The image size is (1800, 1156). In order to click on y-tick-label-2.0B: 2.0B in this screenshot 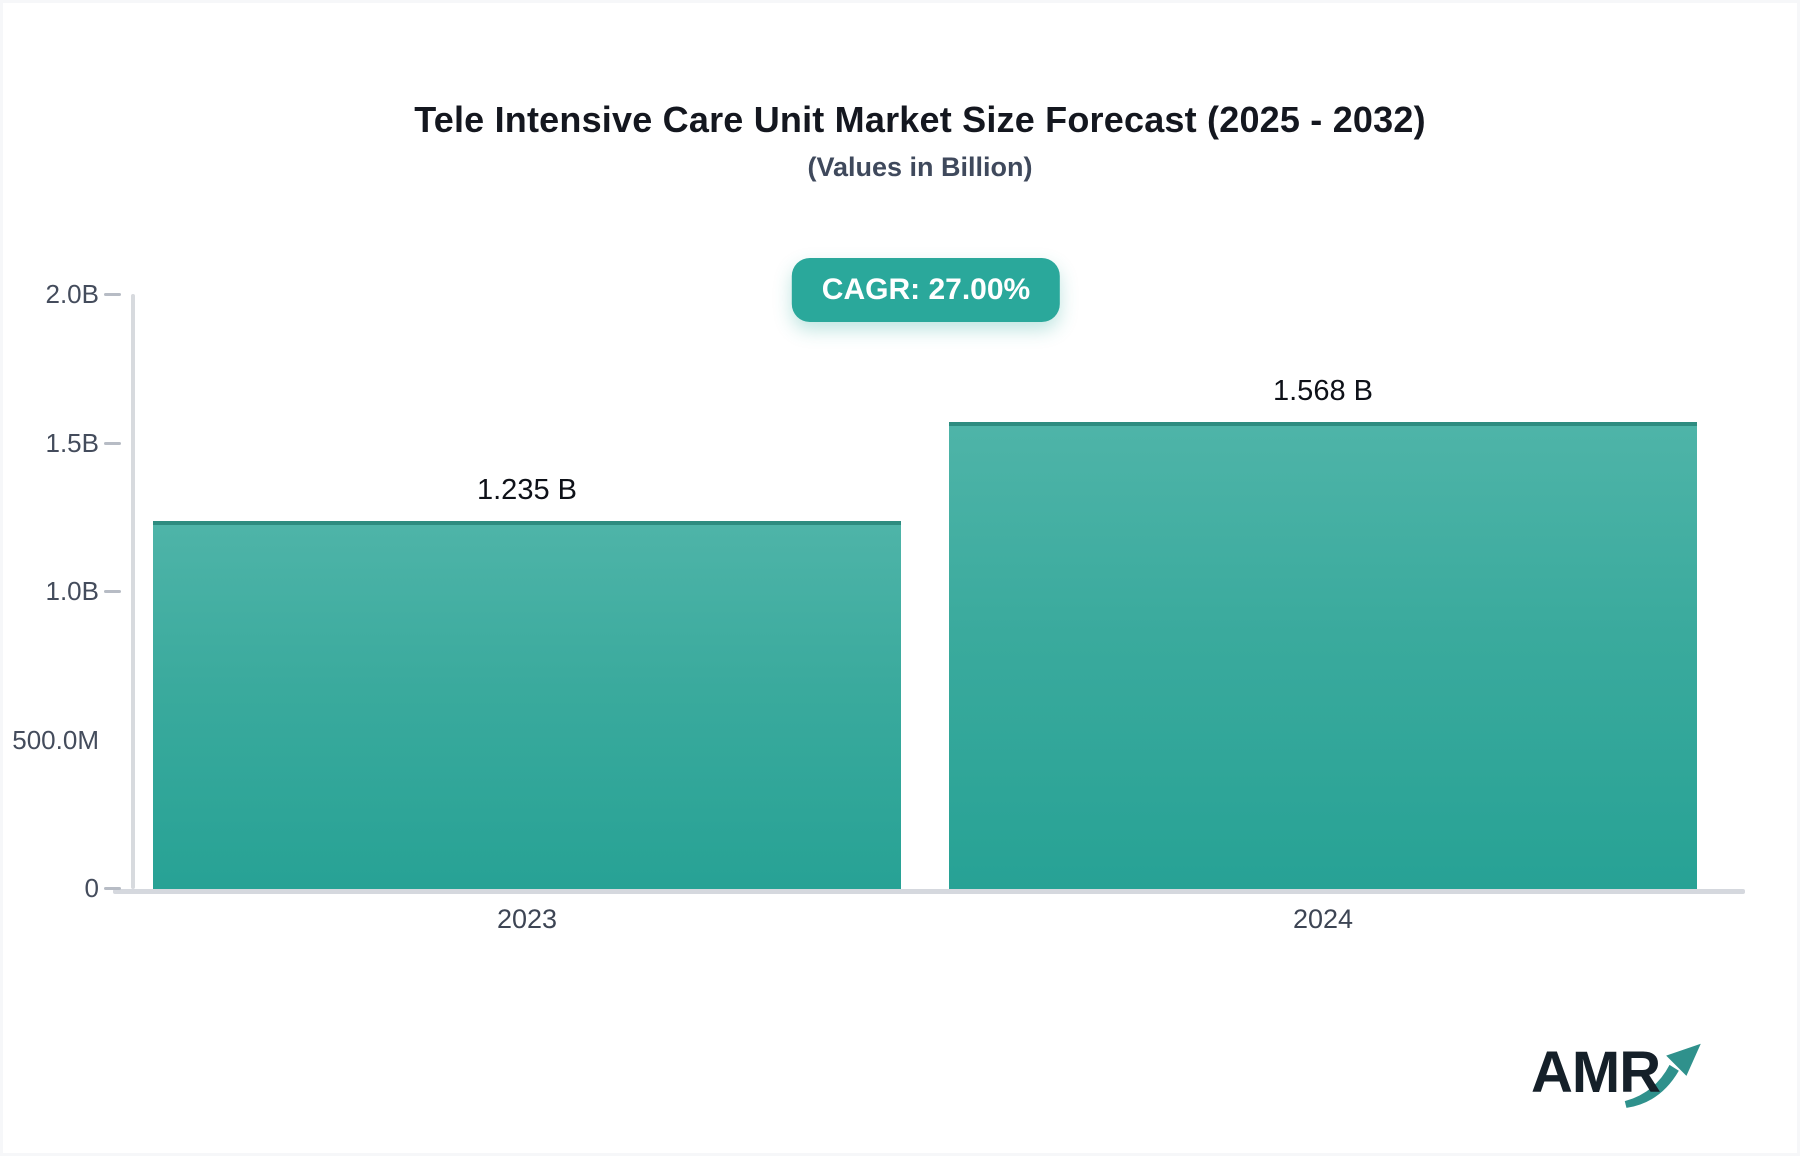, I will do `click(72, 294)`.